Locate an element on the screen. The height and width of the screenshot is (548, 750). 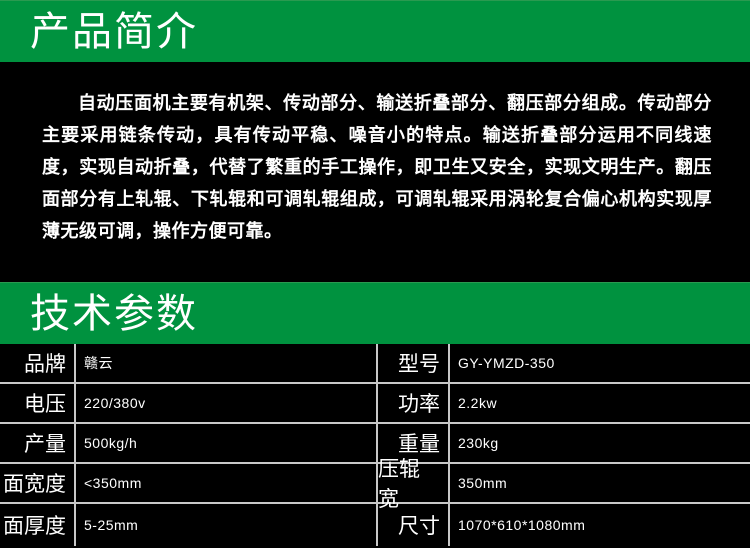
spec-value: 500kg/h is located at coordinates (224, 443).